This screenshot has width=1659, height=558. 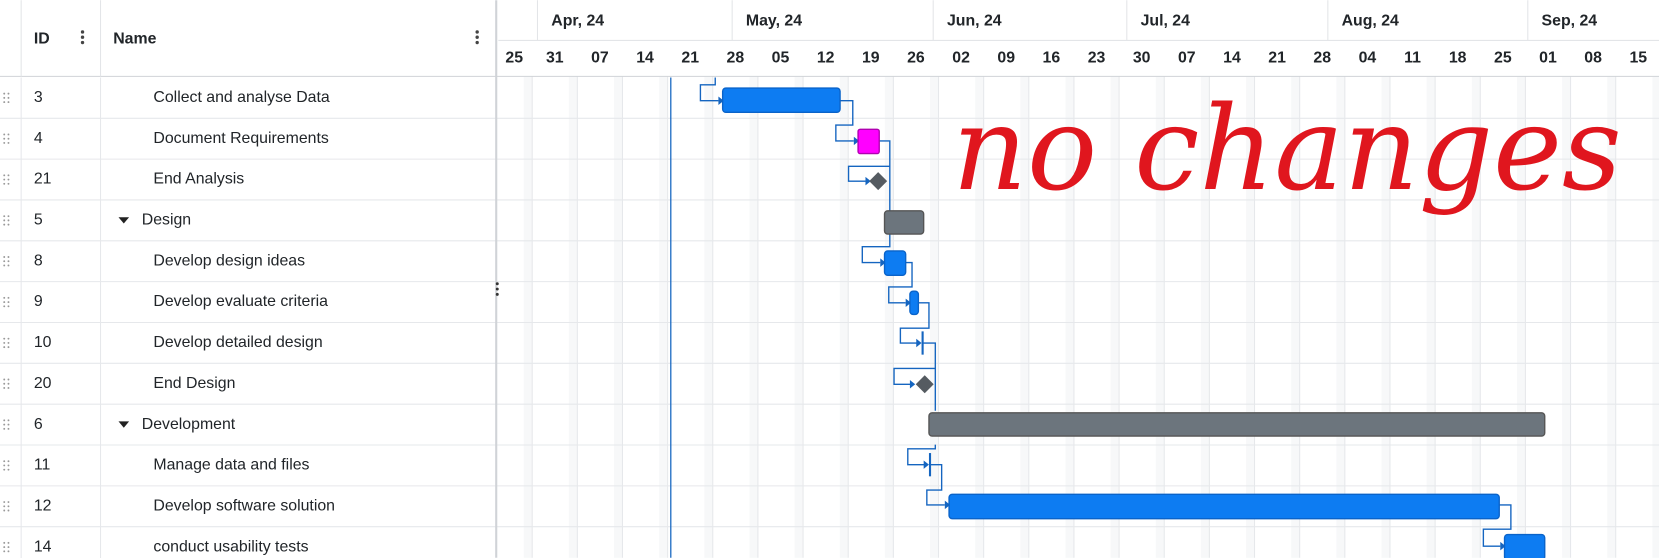 What do you see at coordinates (230, 546) in the screenshot?
I see `row-name: conduct usability tests` at bounding box center [230, 546].